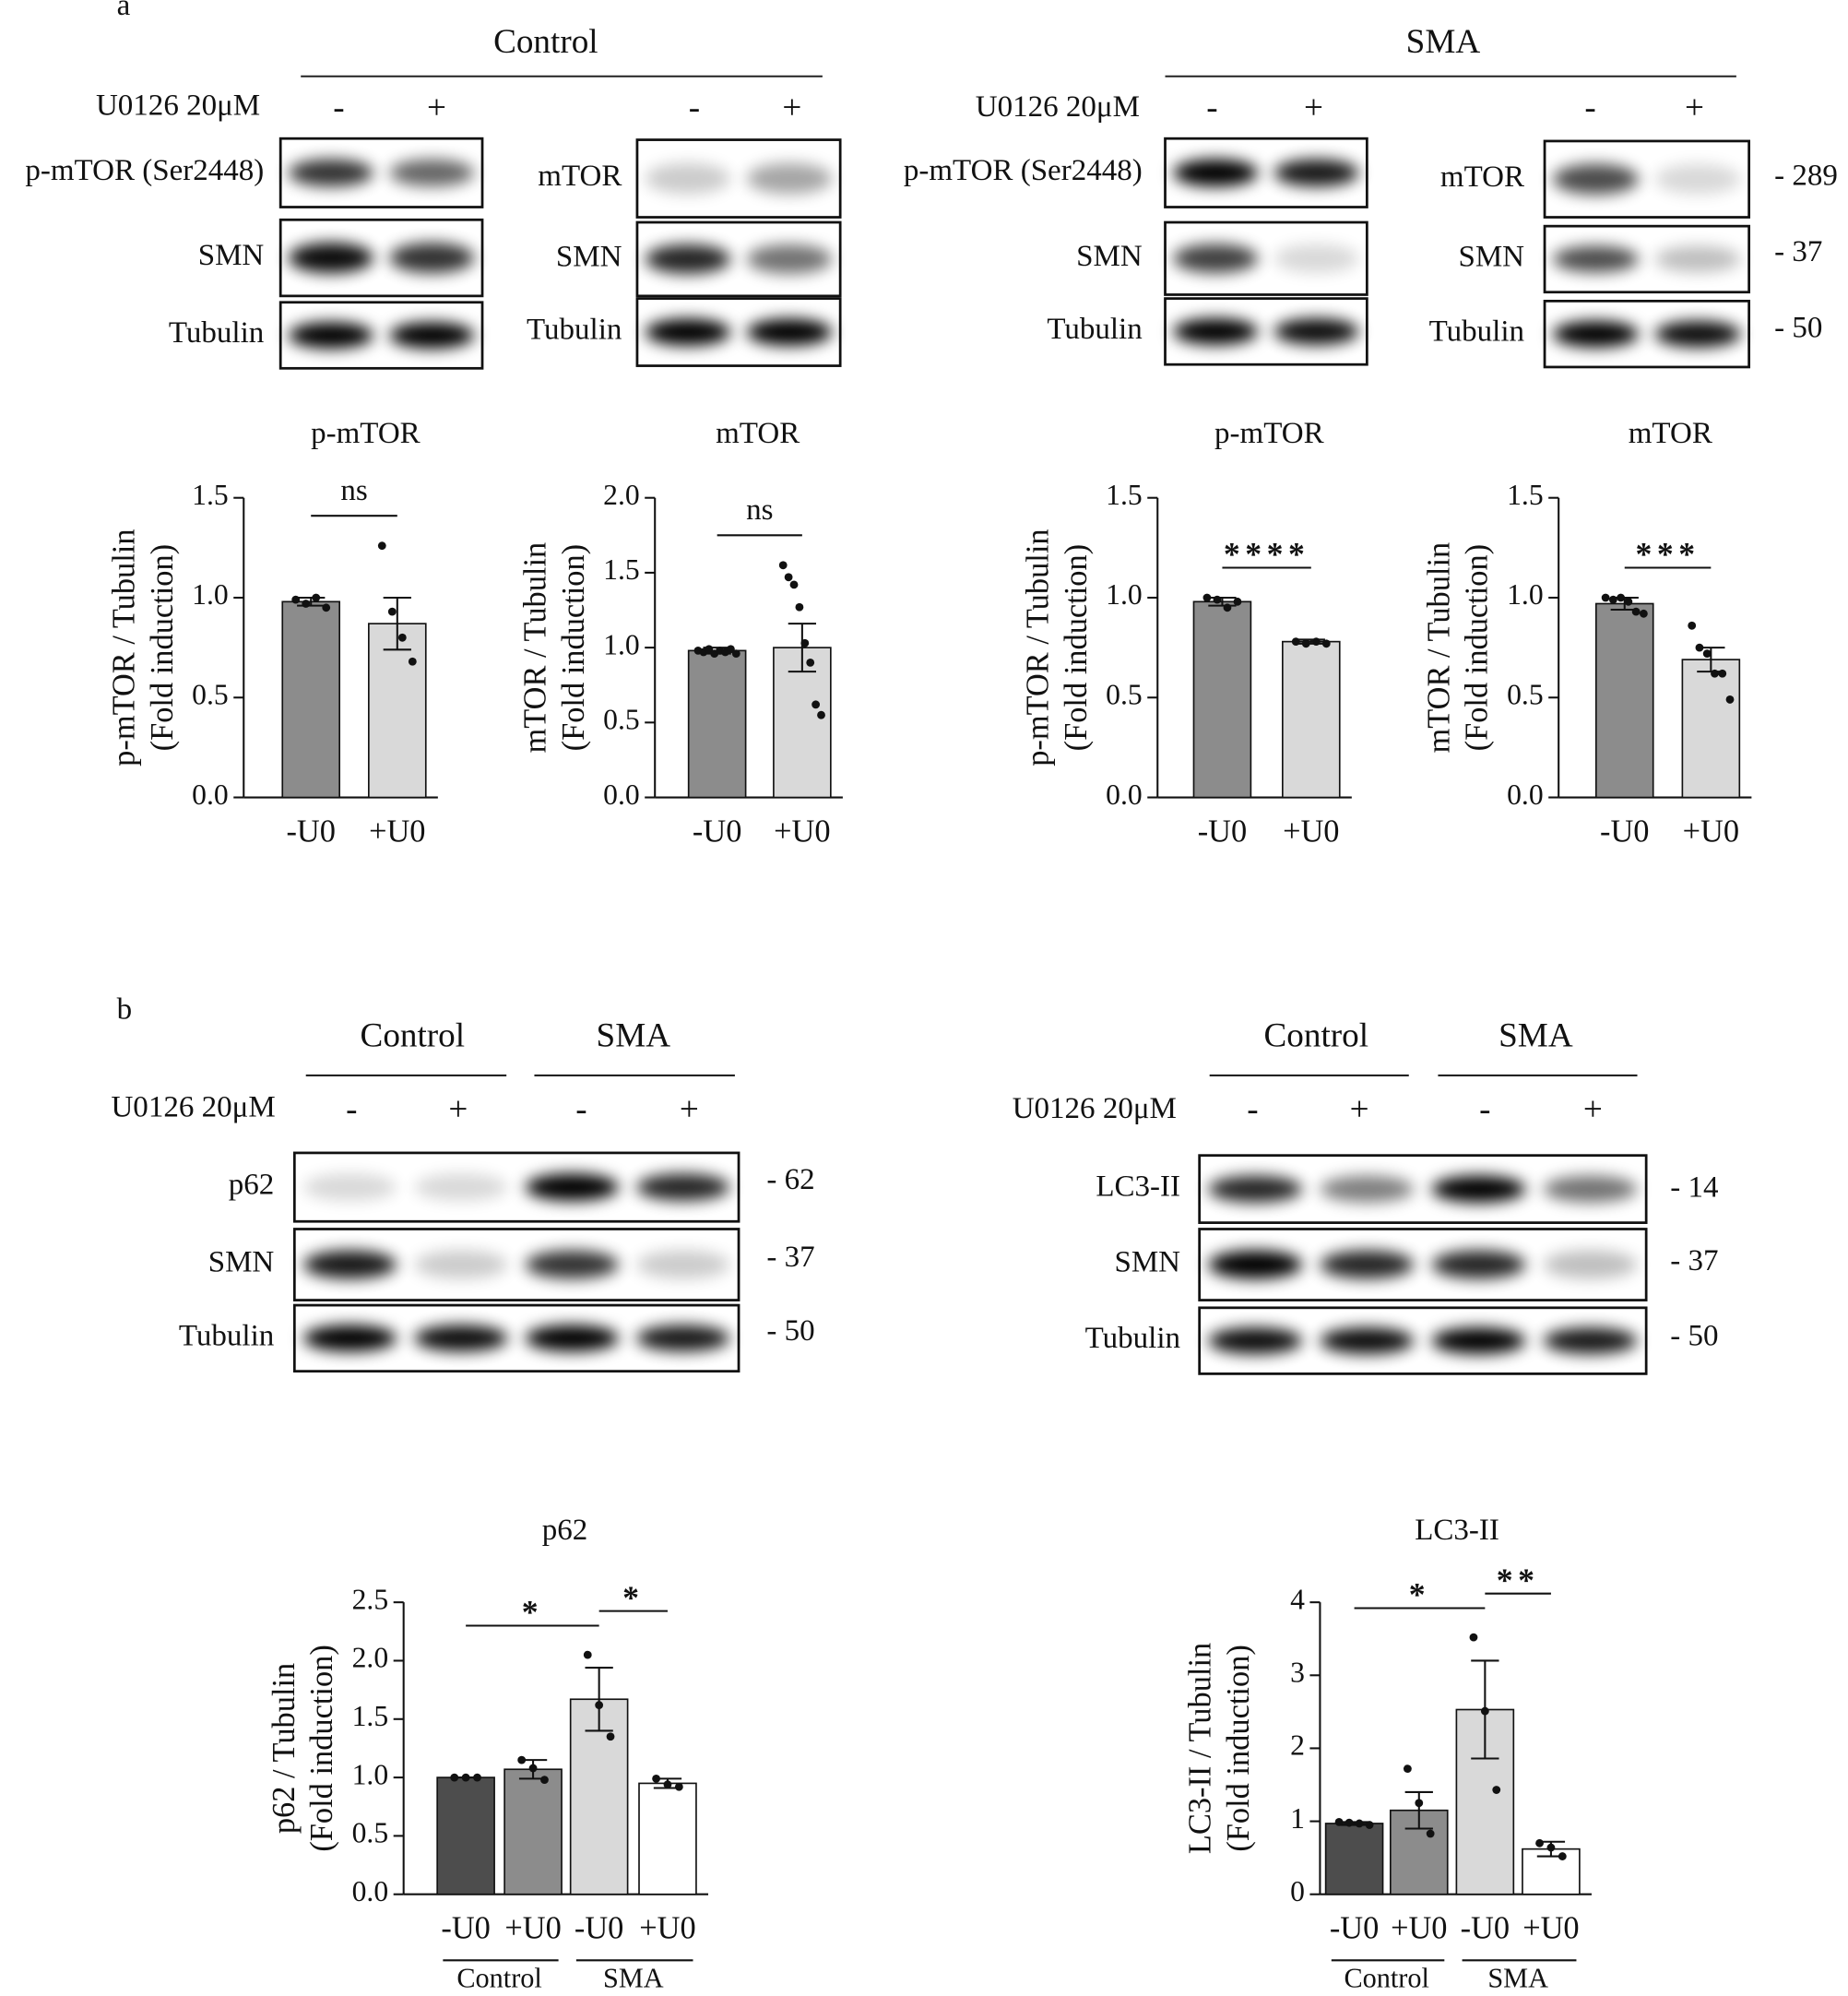 The width and height of the screenshot is (1848, 1996). What do you see at coordinates (1298, 1891) in the screenshot?
I see `y-tick-label: 0` at bounding box center [1298, 1891].